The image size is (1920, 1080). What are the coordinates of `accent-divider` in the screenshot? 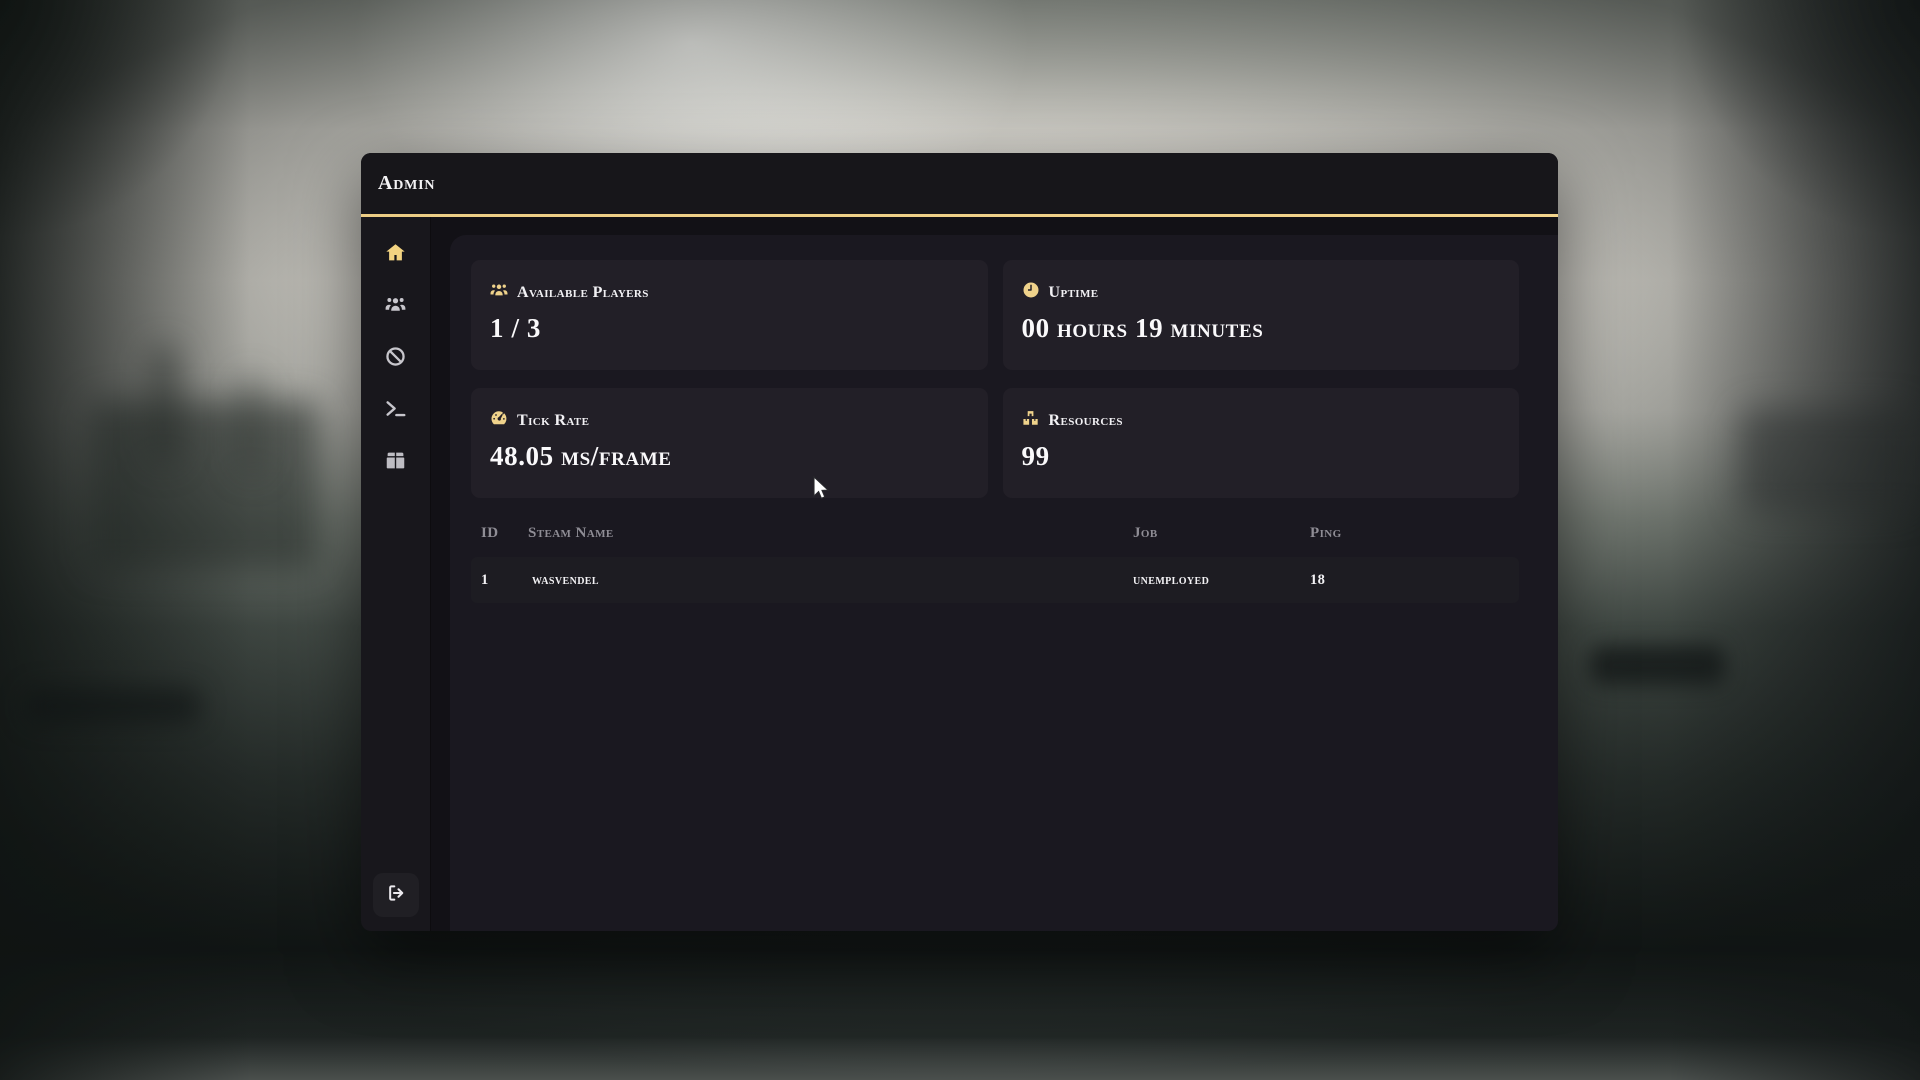 It's located at (959, 215).